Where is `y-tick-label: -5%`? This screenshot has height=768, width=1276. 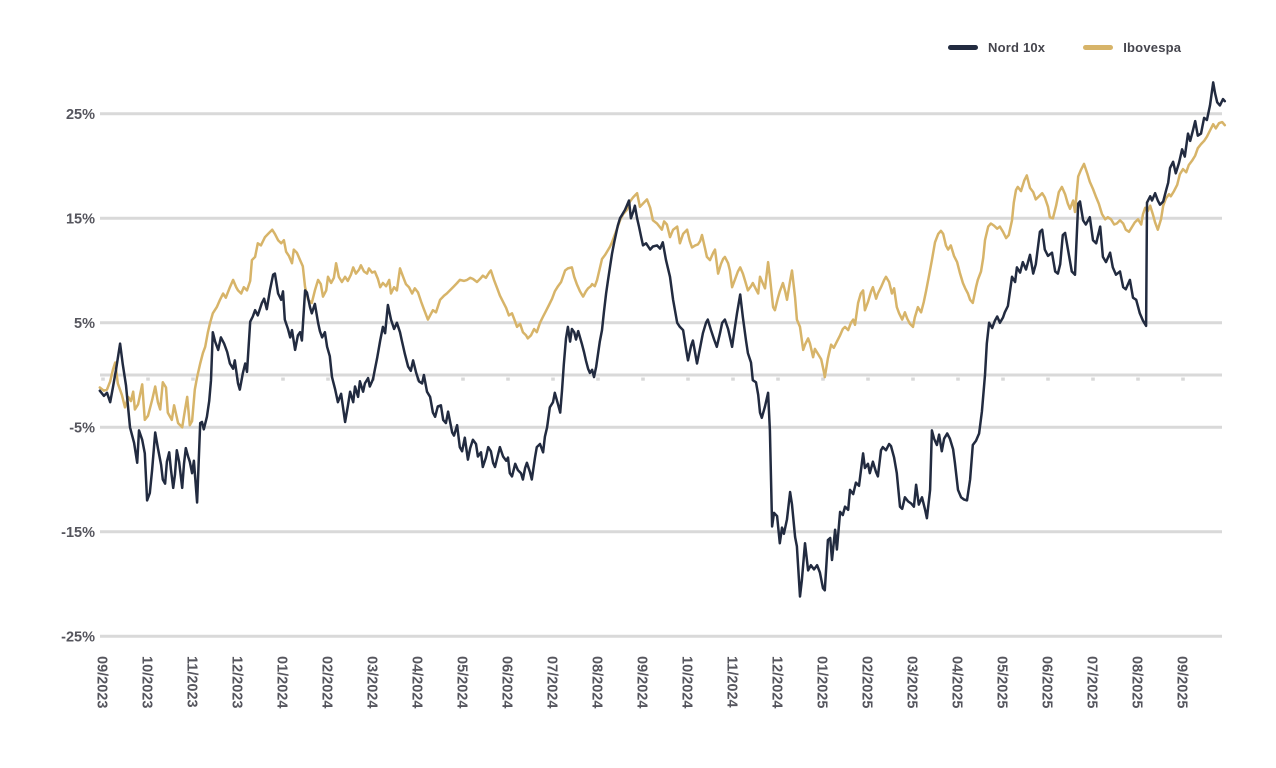
y-tick-label: -5% is located at coordinates (82, 428).